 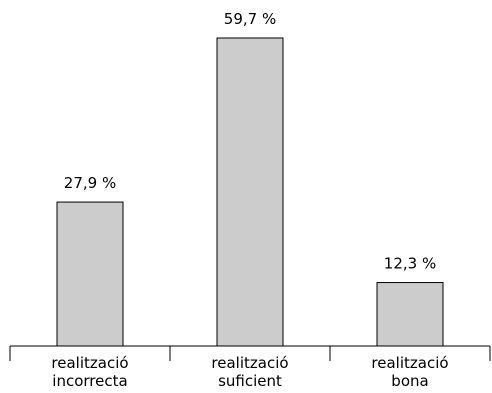 I want to click on bar-value-label: 27,9 %, so click(x=90, y=183).